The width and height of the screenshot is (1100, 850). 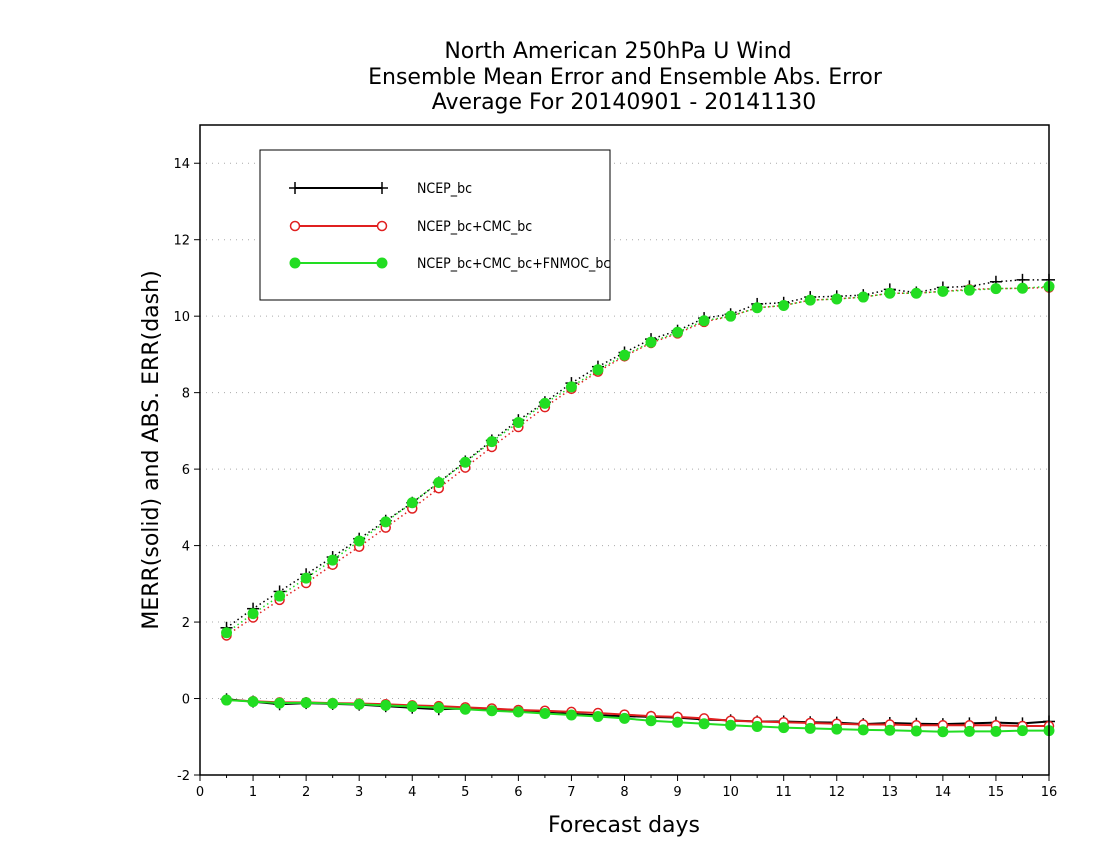 I want to click on x-tick-label: 4, so click(x=412, y=792).